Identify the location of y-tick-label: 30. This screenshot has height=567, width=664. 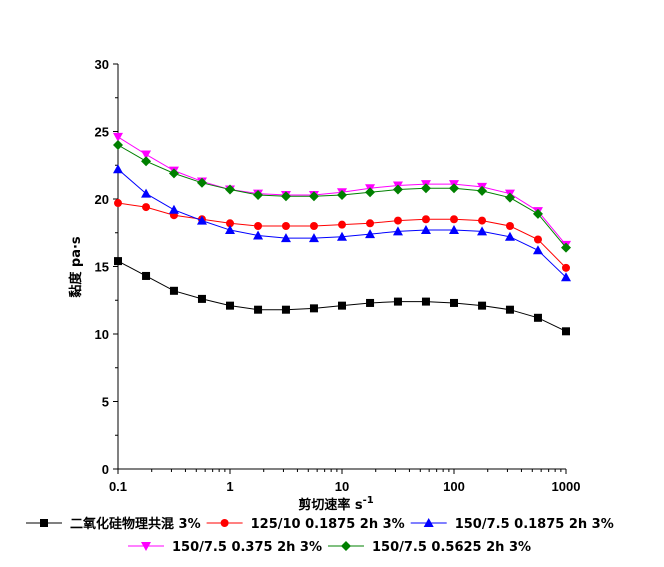
(102, 64).